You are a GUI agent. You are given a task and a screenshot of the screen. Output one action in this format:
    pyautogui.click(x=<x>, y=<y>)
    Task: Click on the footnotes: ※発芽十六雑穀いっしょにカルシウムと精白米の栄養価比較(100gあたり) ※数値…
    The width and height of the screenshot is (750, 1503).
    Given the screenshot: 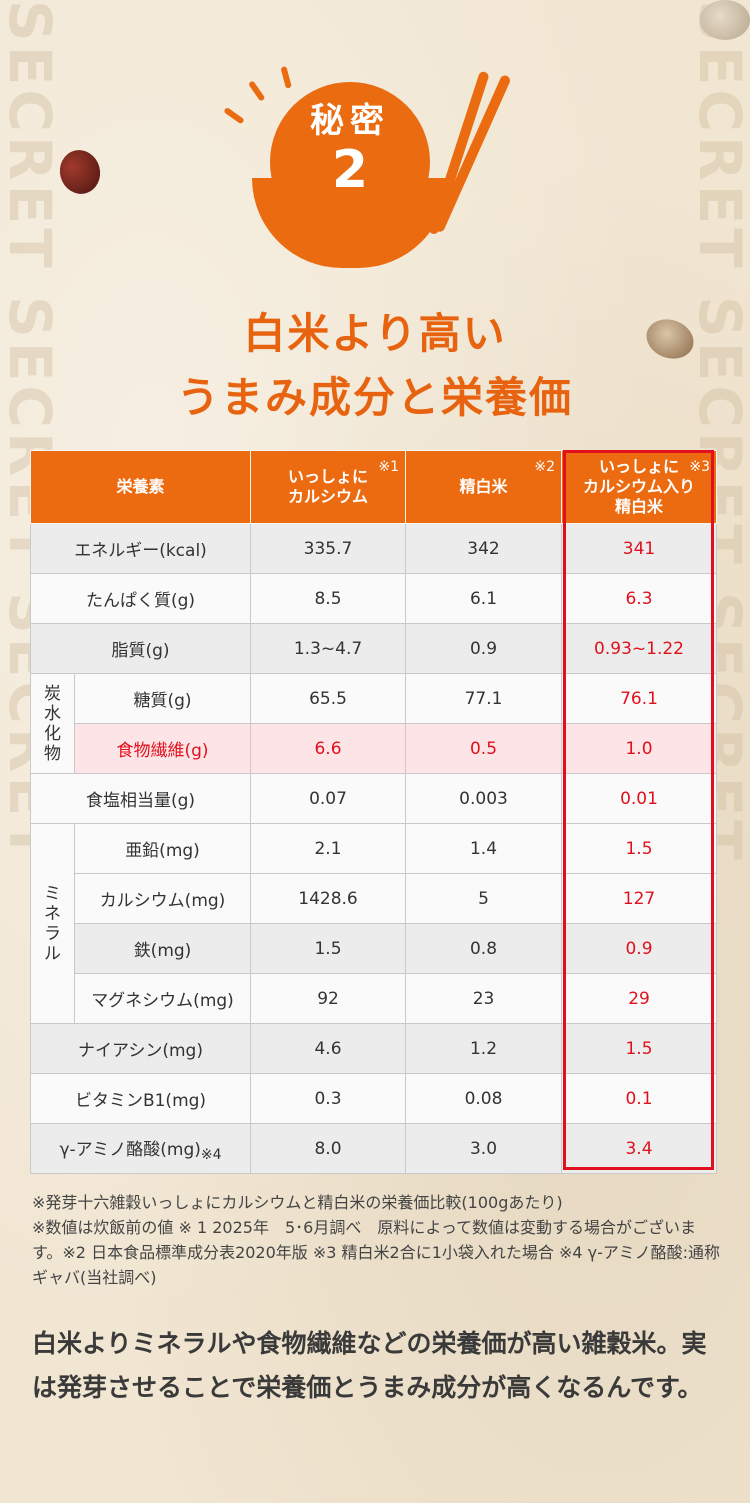 What is the action you would take?
    pyautogui.click(x=377, y=1240)
    